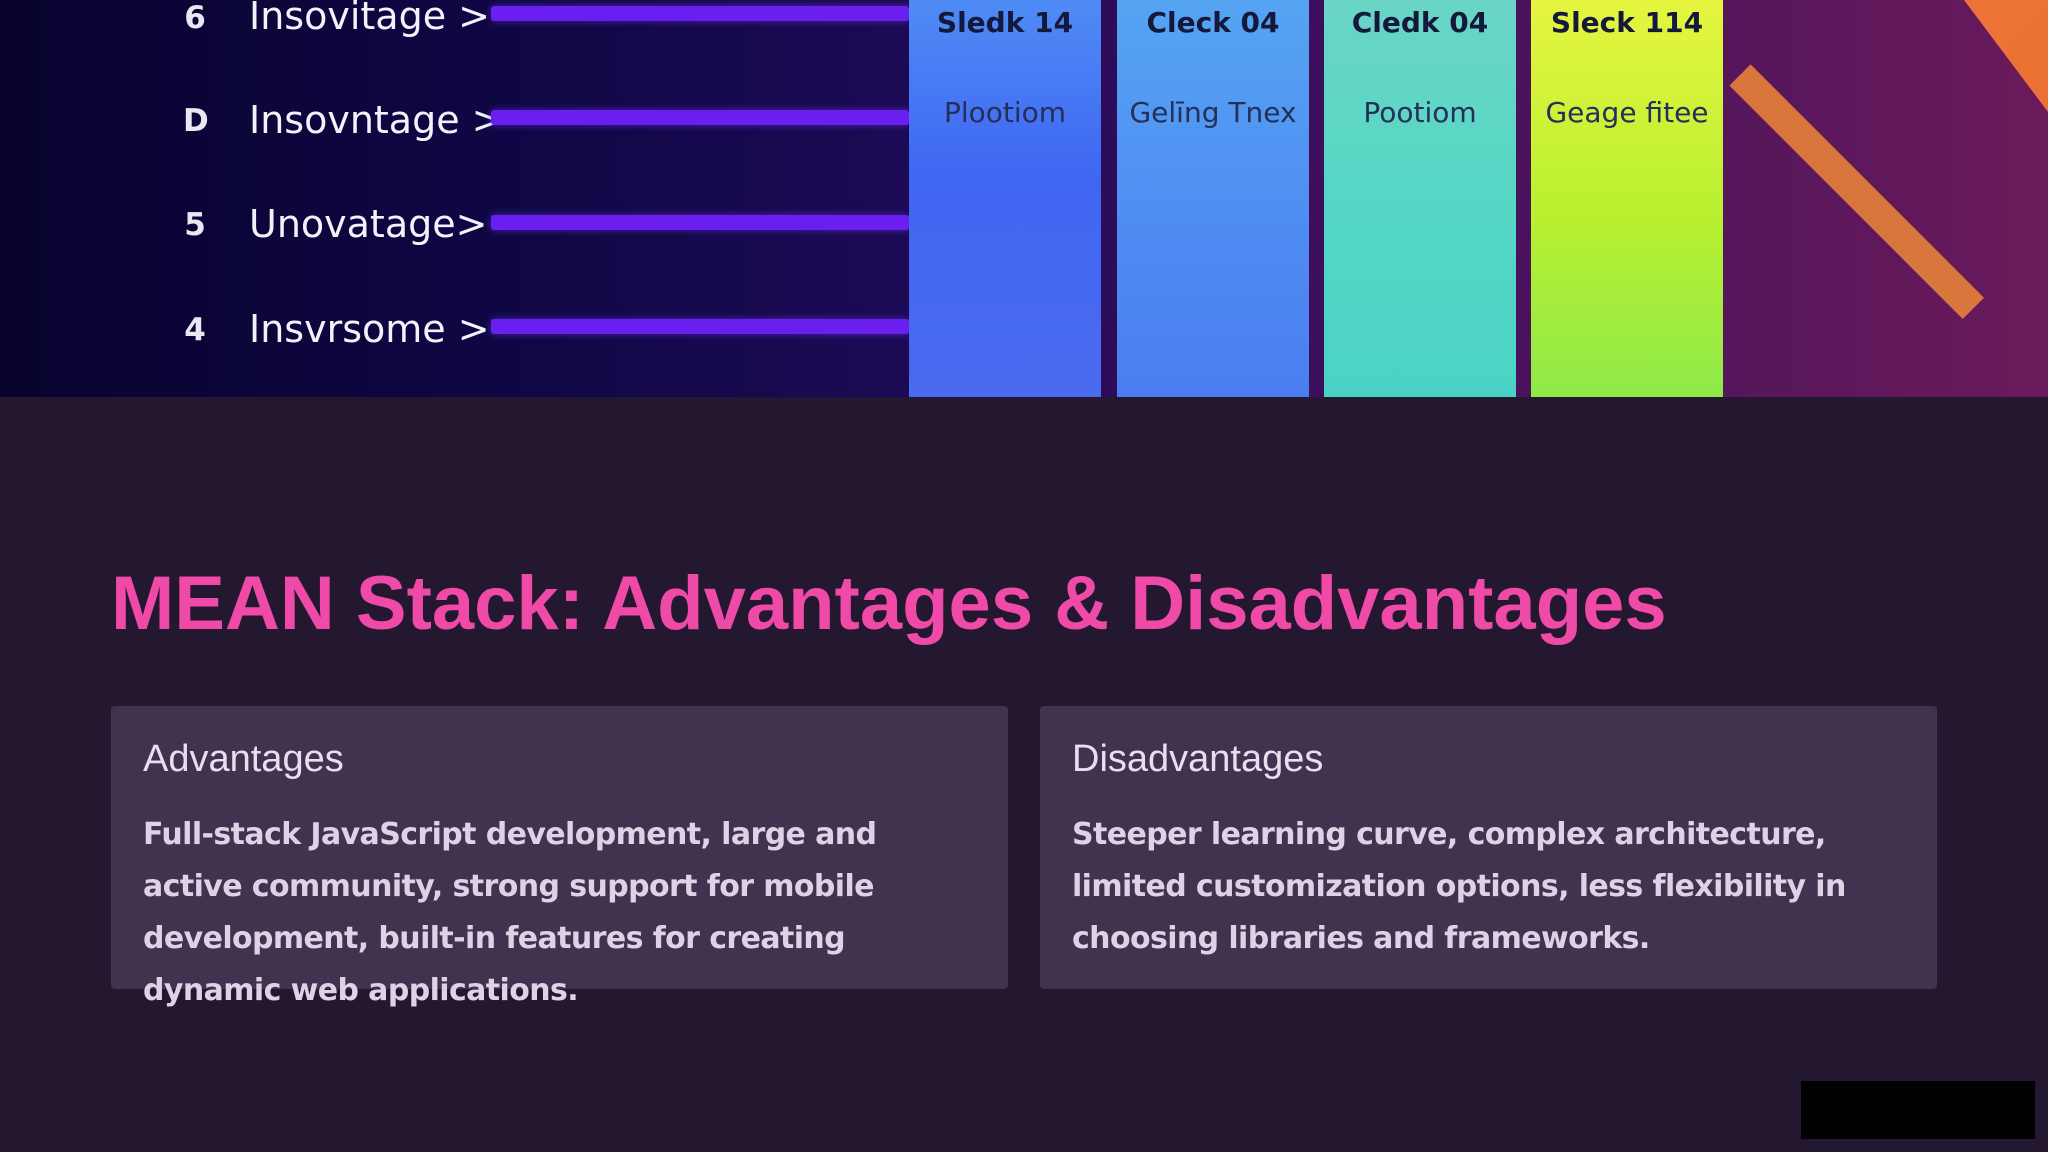 This screenshot has width=2048, height=1152. Describe the element at coordinates (1856, 191) in the screenshot. I see `decorative-stripe` at that location.